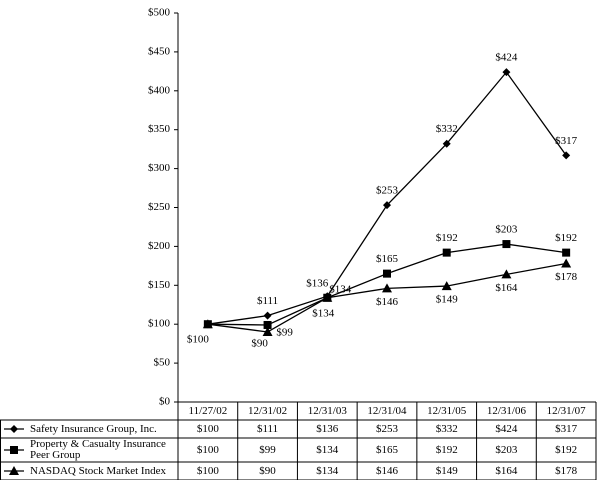  What do you see at coordinates (98, 470) in the screenshot?
I see `legend-label: NASDAQ Stock Market Index` at bounding box center [98, 470].